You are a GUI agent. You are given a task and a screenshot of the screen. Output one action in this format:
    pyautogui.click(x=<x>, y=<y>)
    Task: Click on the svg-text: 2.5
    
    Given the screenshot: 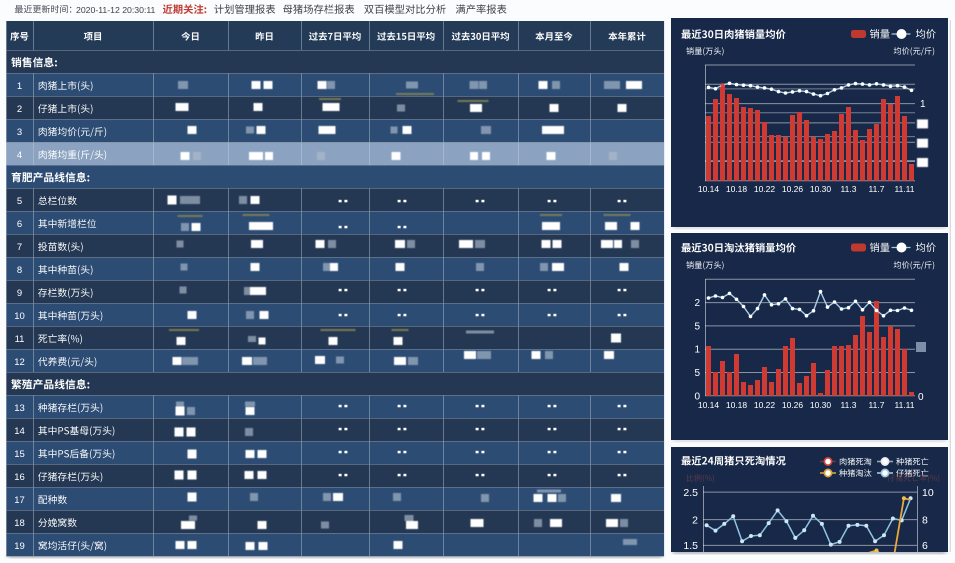 What is the action you would take?
    pyautogui.click(x=690, y=493)
    